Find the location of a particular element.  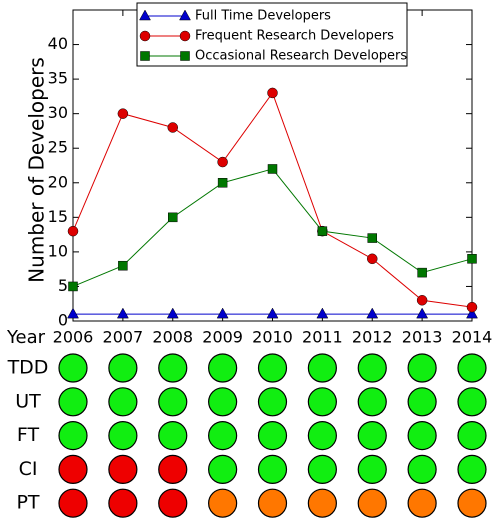

row-label: PT is located at coordinates (27, 503).